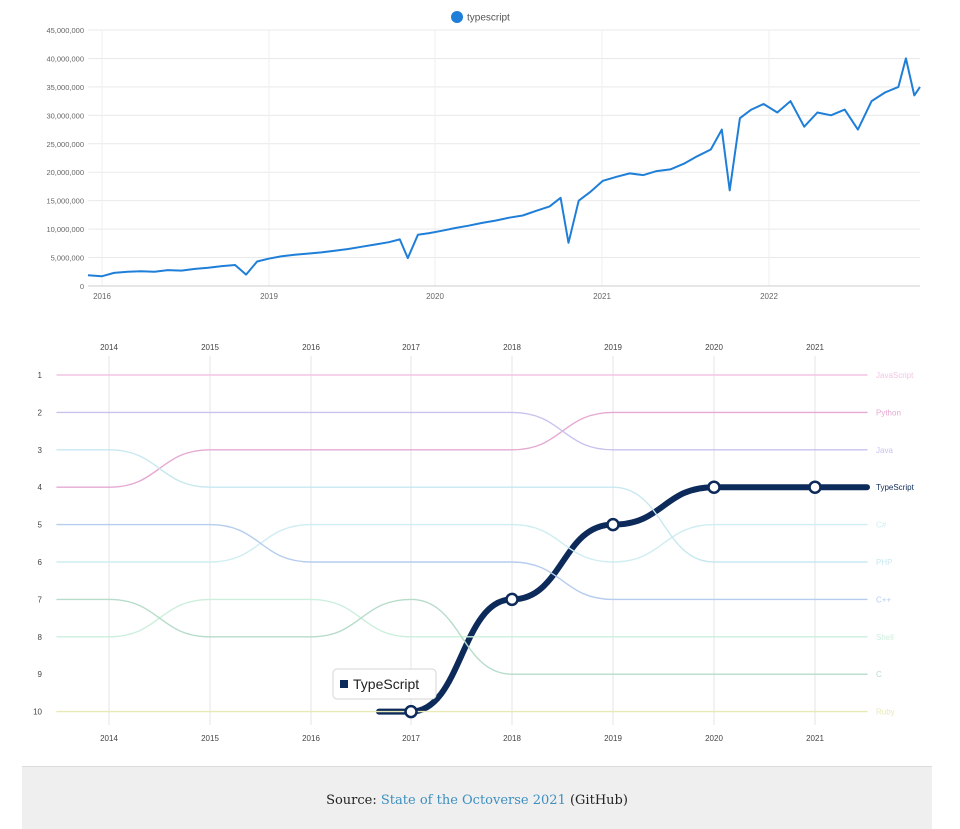  What do you see at coordinates (884, 562) in the screenshot?
I see `series-label-php: PHP` at bounding box center [884, 562].